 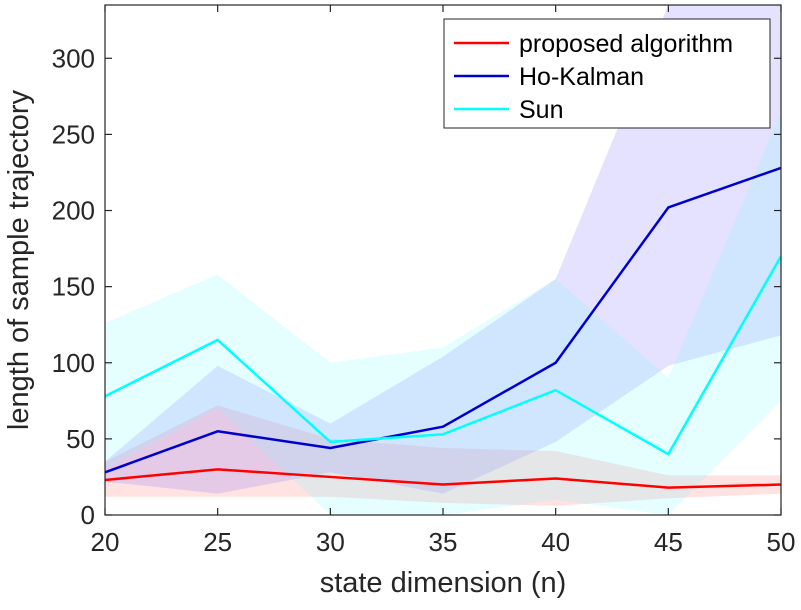 I want to click on line-proposed-algorithm, so click(x=443, y=478).